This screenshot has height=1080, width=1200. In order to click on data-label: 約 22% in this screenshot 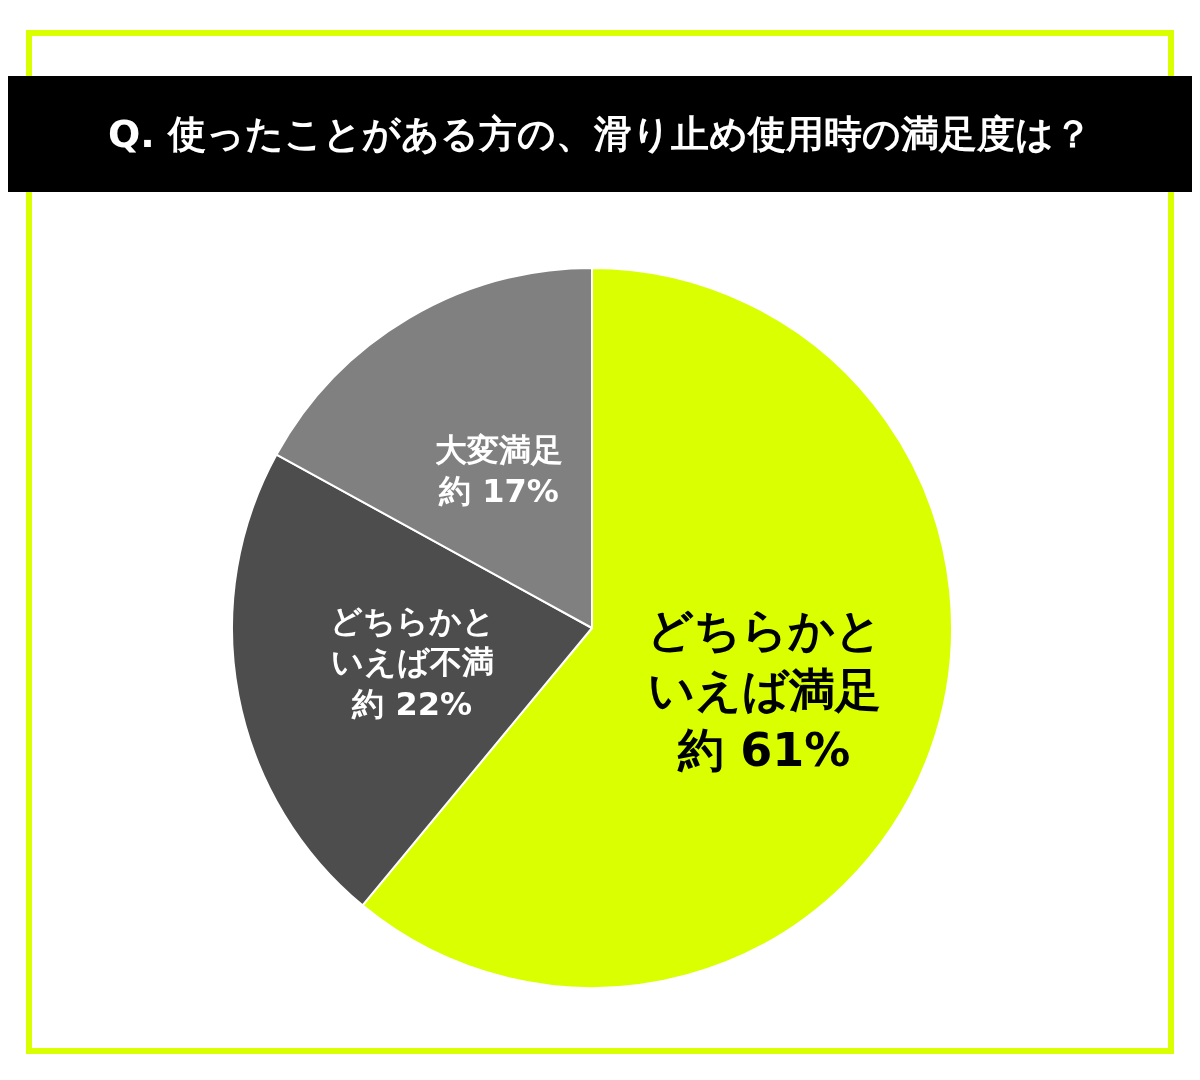, I will do `click(412, 703)`.